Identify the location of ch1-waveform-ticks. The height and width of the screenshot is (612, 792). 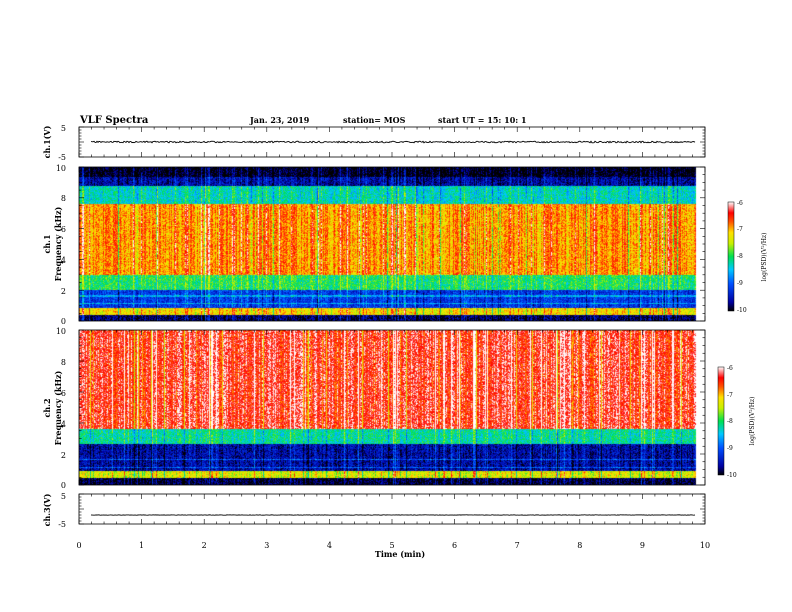
(392, 142).